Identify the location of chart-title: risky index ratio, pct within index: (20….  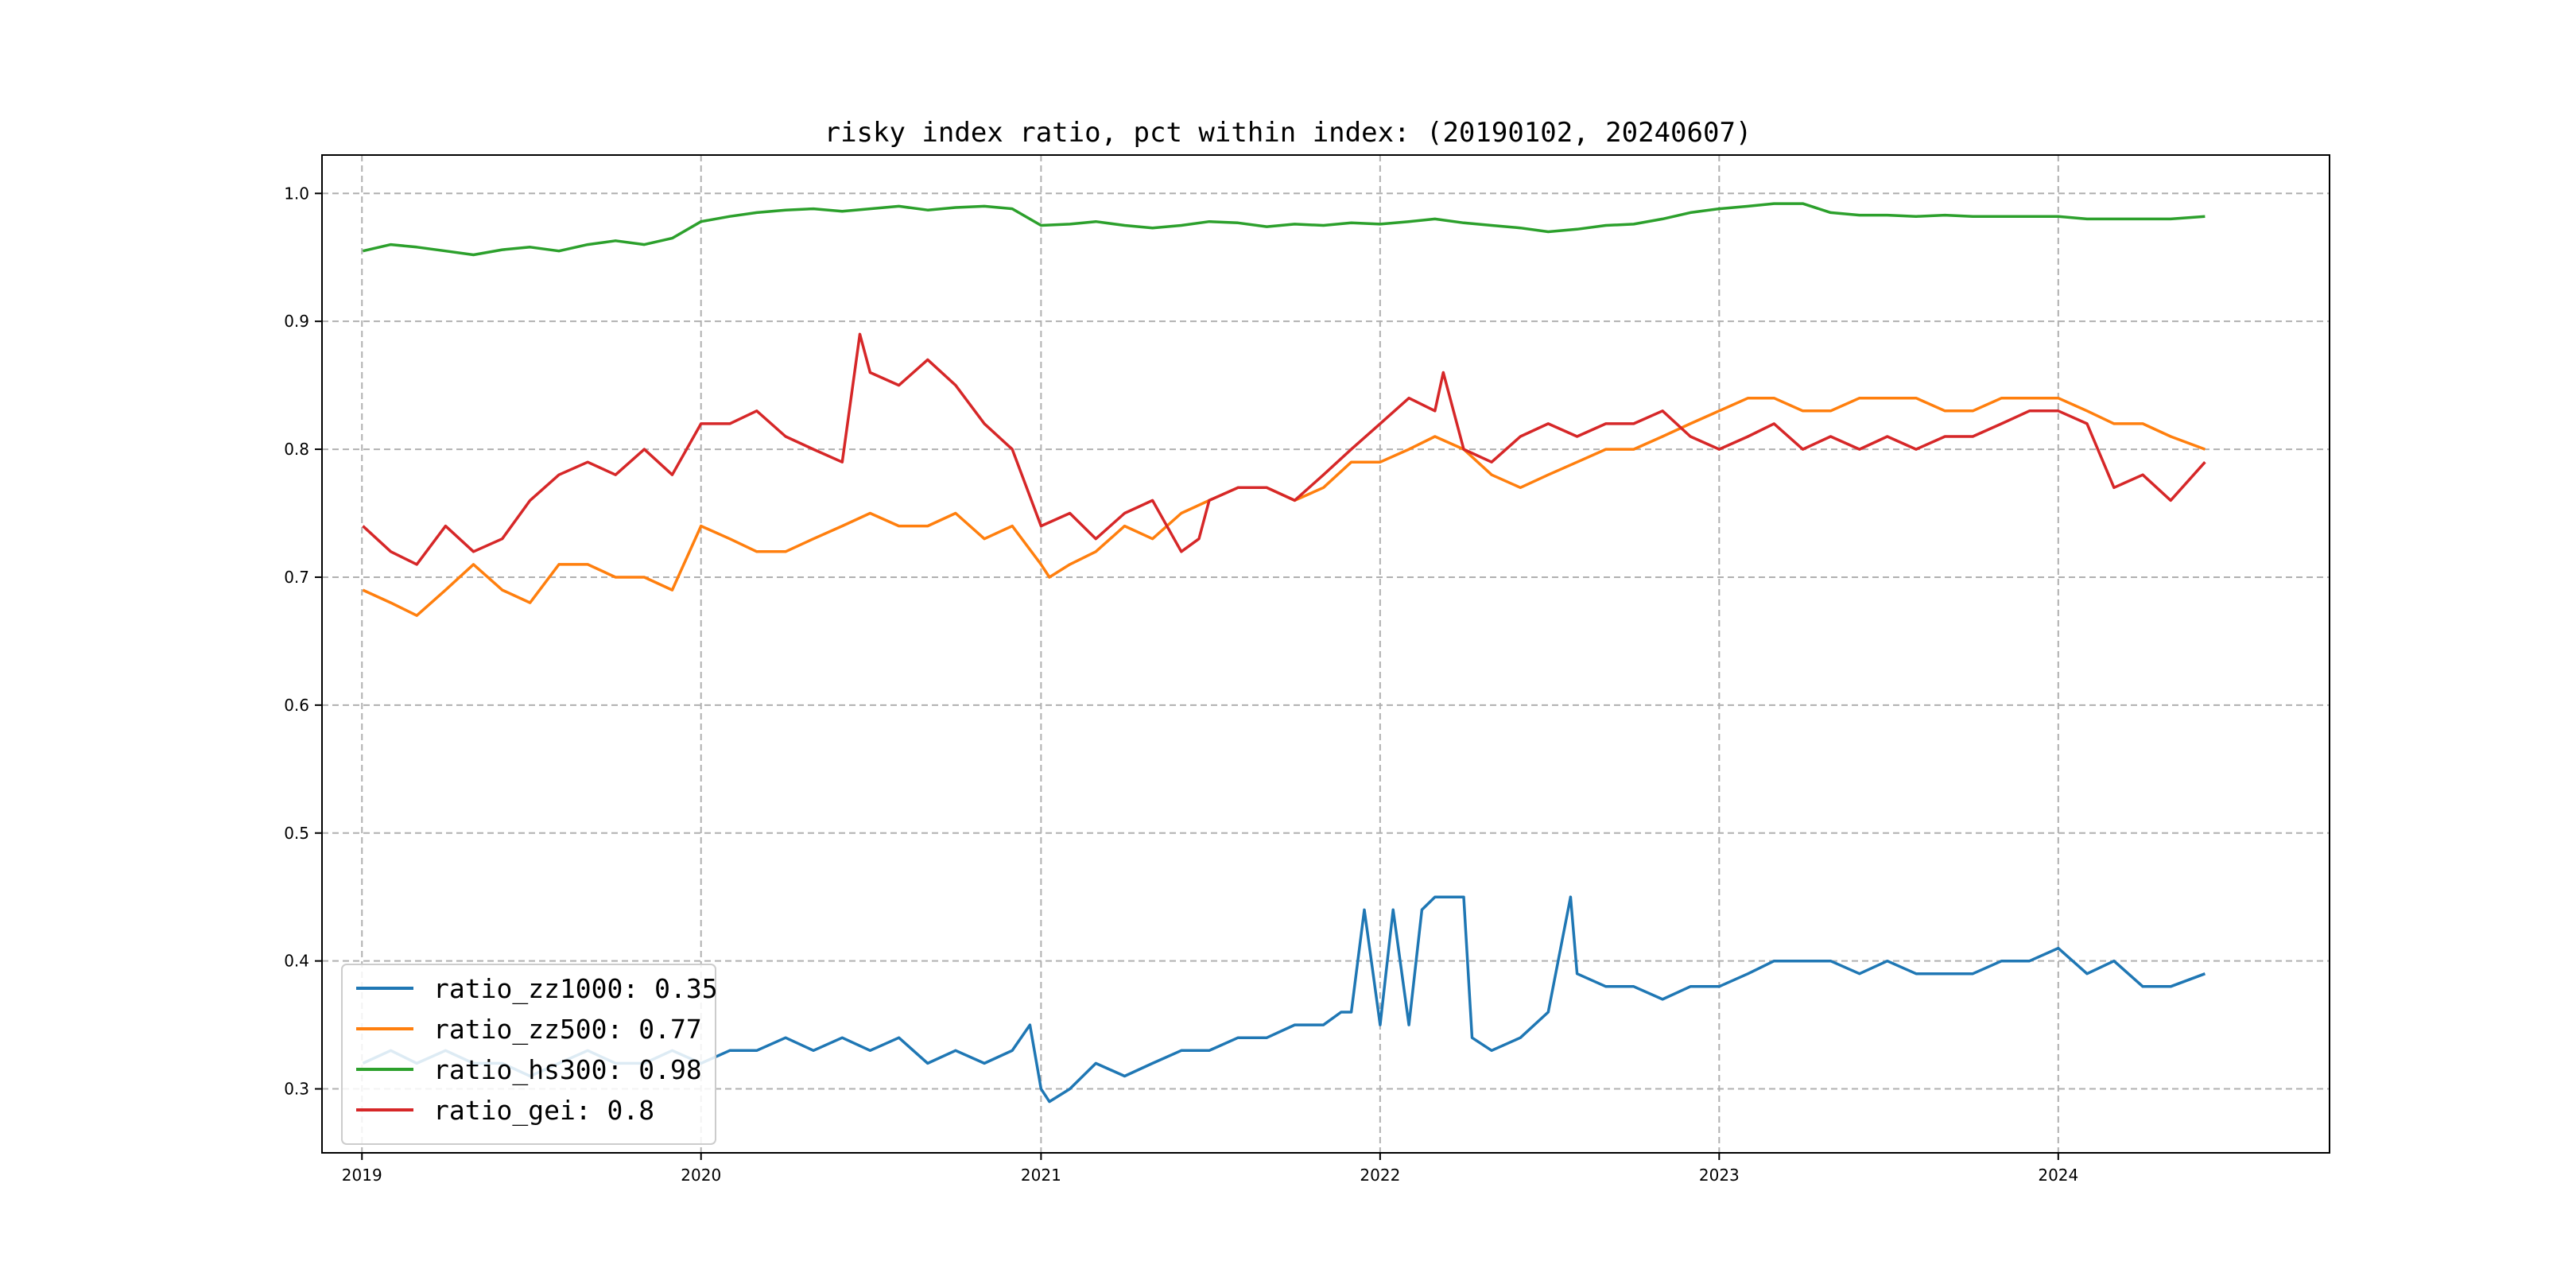
(1288, 133).